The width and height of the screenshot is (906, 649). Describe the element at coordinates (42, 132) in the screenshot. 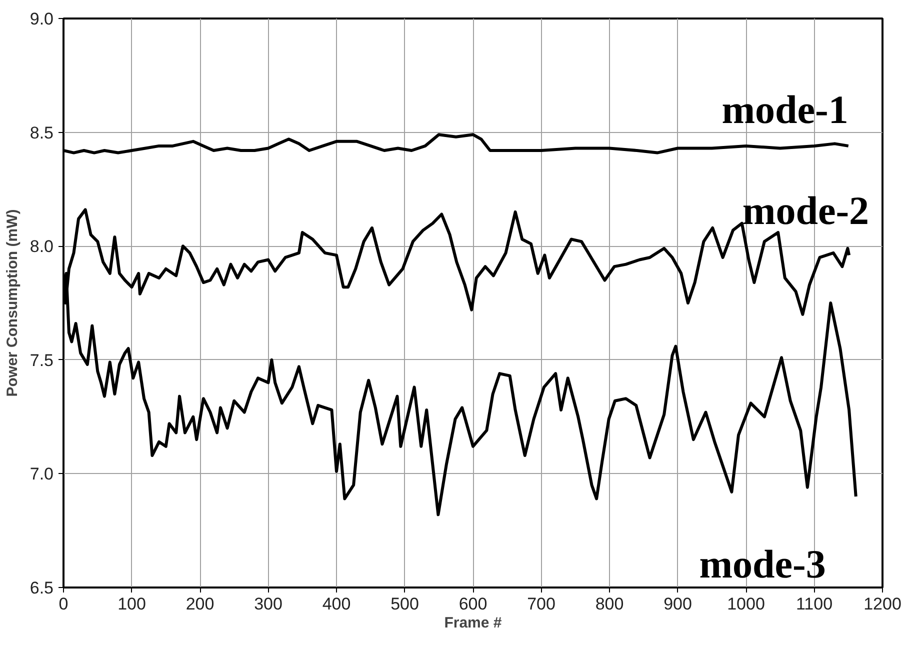

I see `y-tick-label: 8.5` at that location.